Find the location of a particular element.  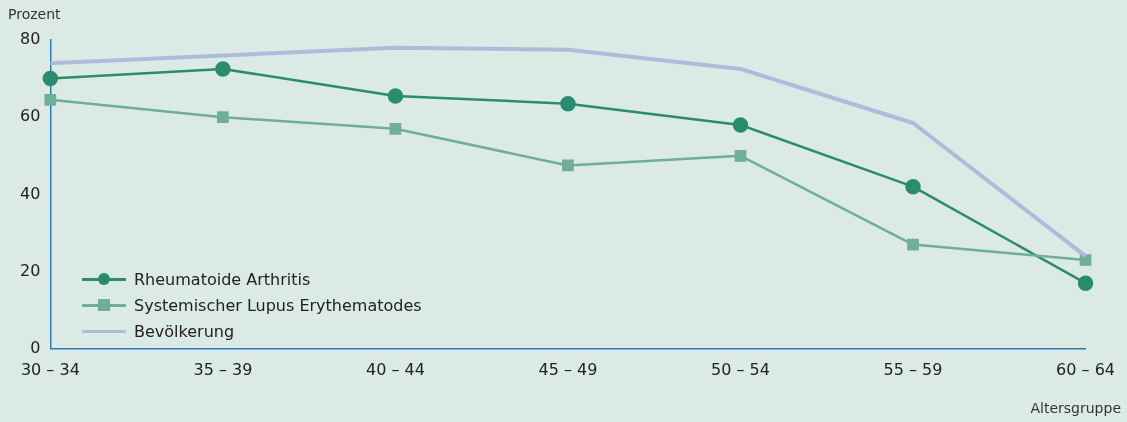

y-tick-label: 0 is located at coordinates (35, 347).